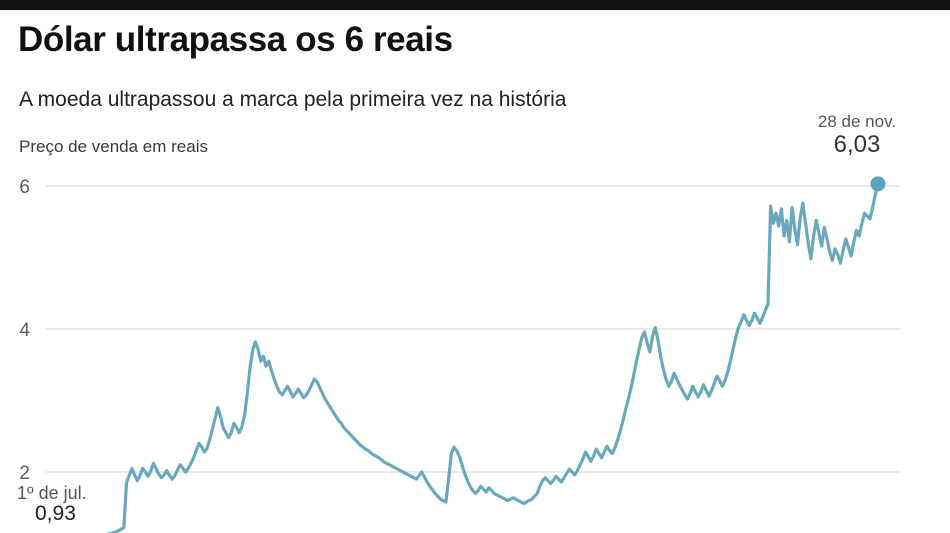 This screenshot has height=533, width=950. I want to click on y-axis-tick-6: 6, so click(24, 187).